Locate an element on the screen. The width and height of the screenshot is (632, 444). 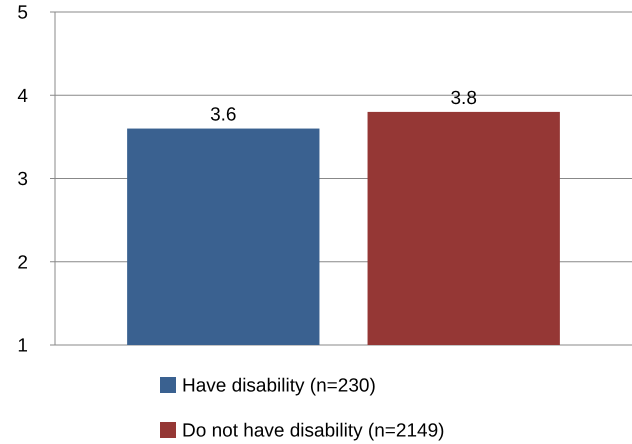
y-tick-label: 4 is located at coordinates (22, 96).